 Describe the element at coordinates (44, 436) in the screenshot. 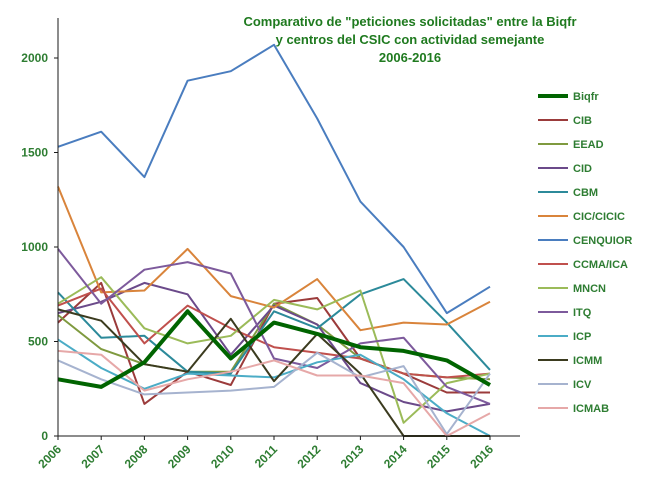

I see `y-tick-label: 0` at that location.